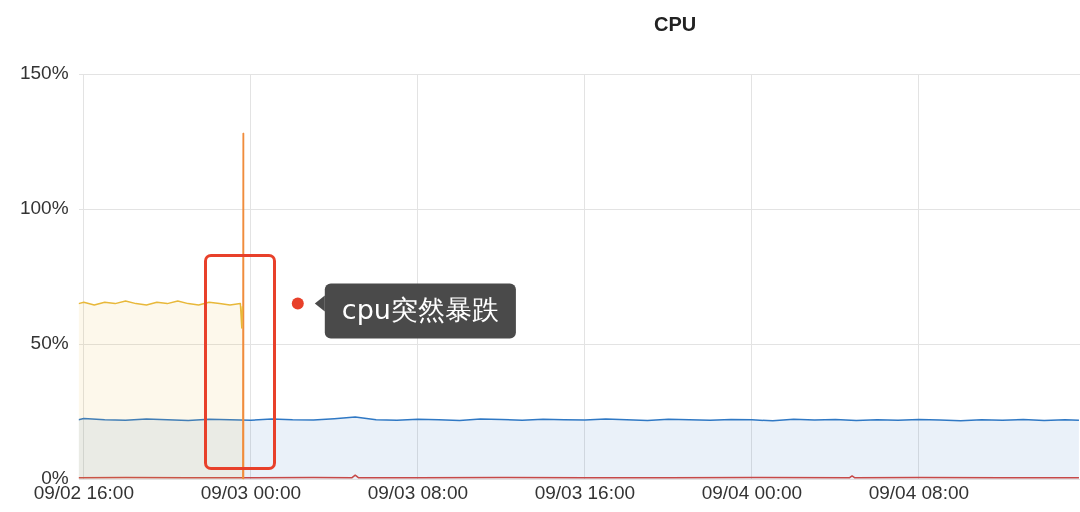 This screenshot has height=512, width=1080. What do you see at coordinates (675, 23) in the screenshot?
I see `legend-title: CPU` at bounding box center [675, 23].